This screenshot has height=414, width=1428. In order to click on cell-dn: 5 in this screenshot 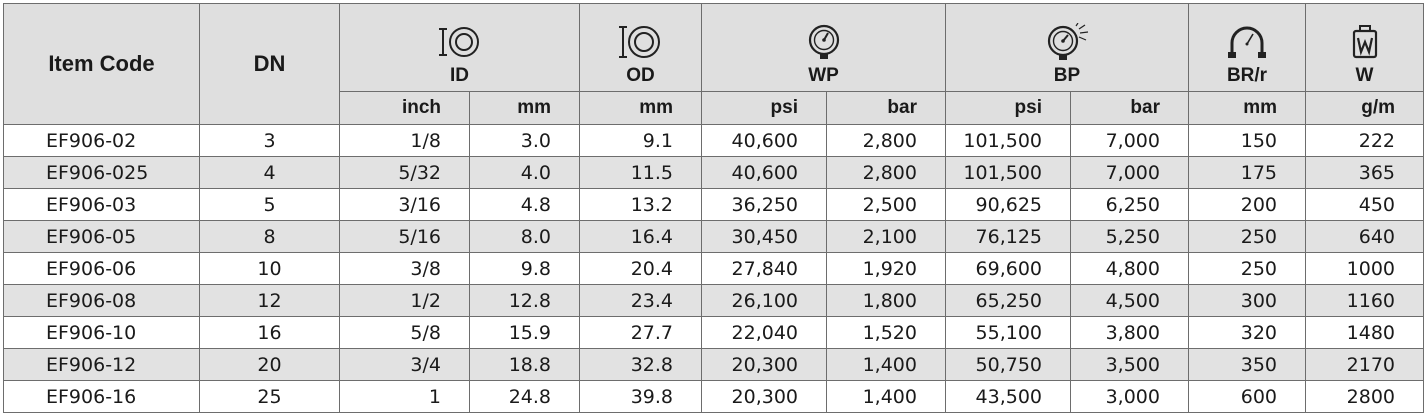, I will do `click(269, 204)`.